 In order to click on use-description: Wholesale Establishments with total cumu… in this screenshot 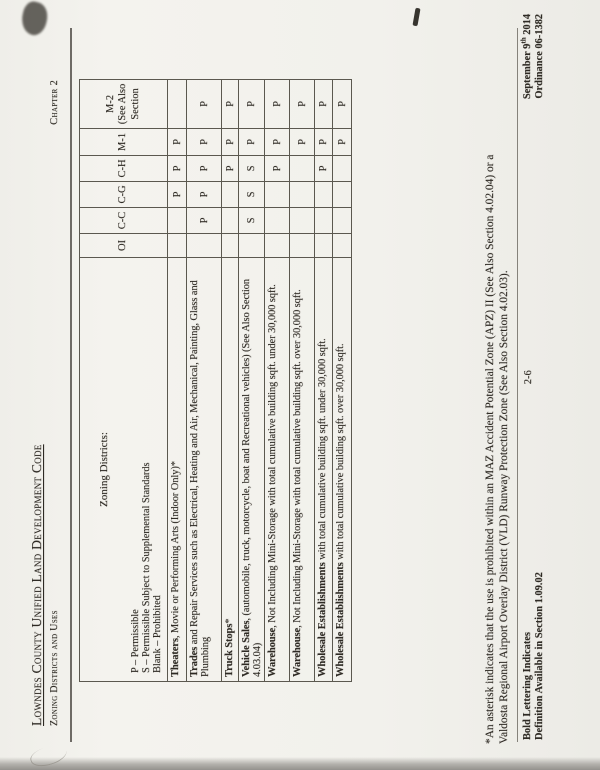, I will do `click(323, 469)`.